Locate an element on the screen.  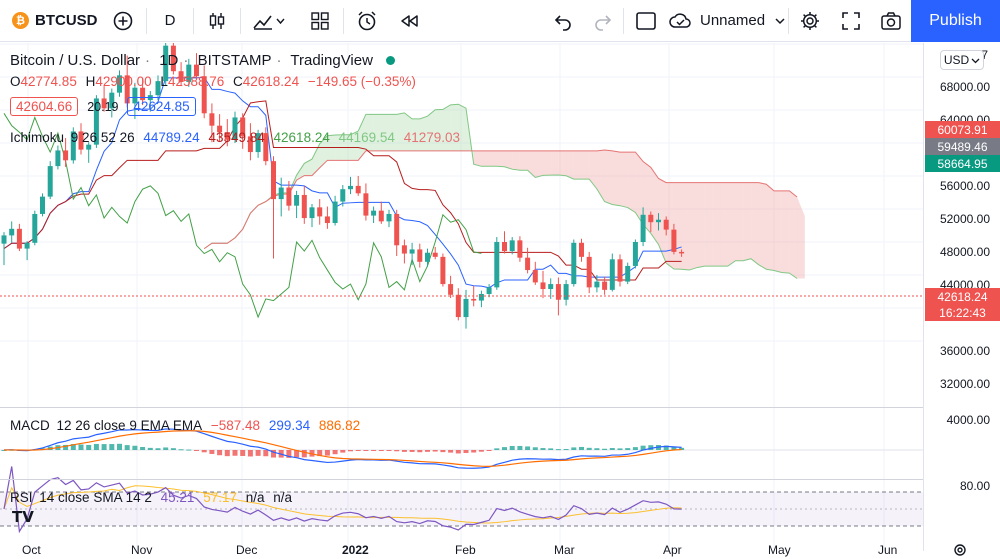
high-value: 42900.00 is located at coordinates (123, 81).